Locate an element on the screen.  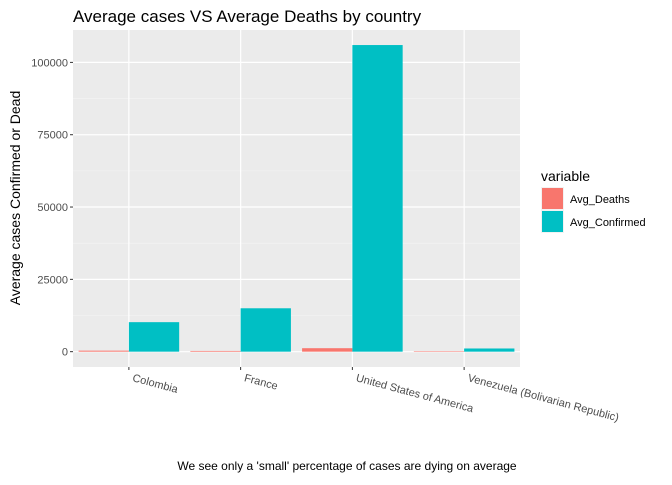
y-tick-label: 0 is located at coordinates (65, 353).